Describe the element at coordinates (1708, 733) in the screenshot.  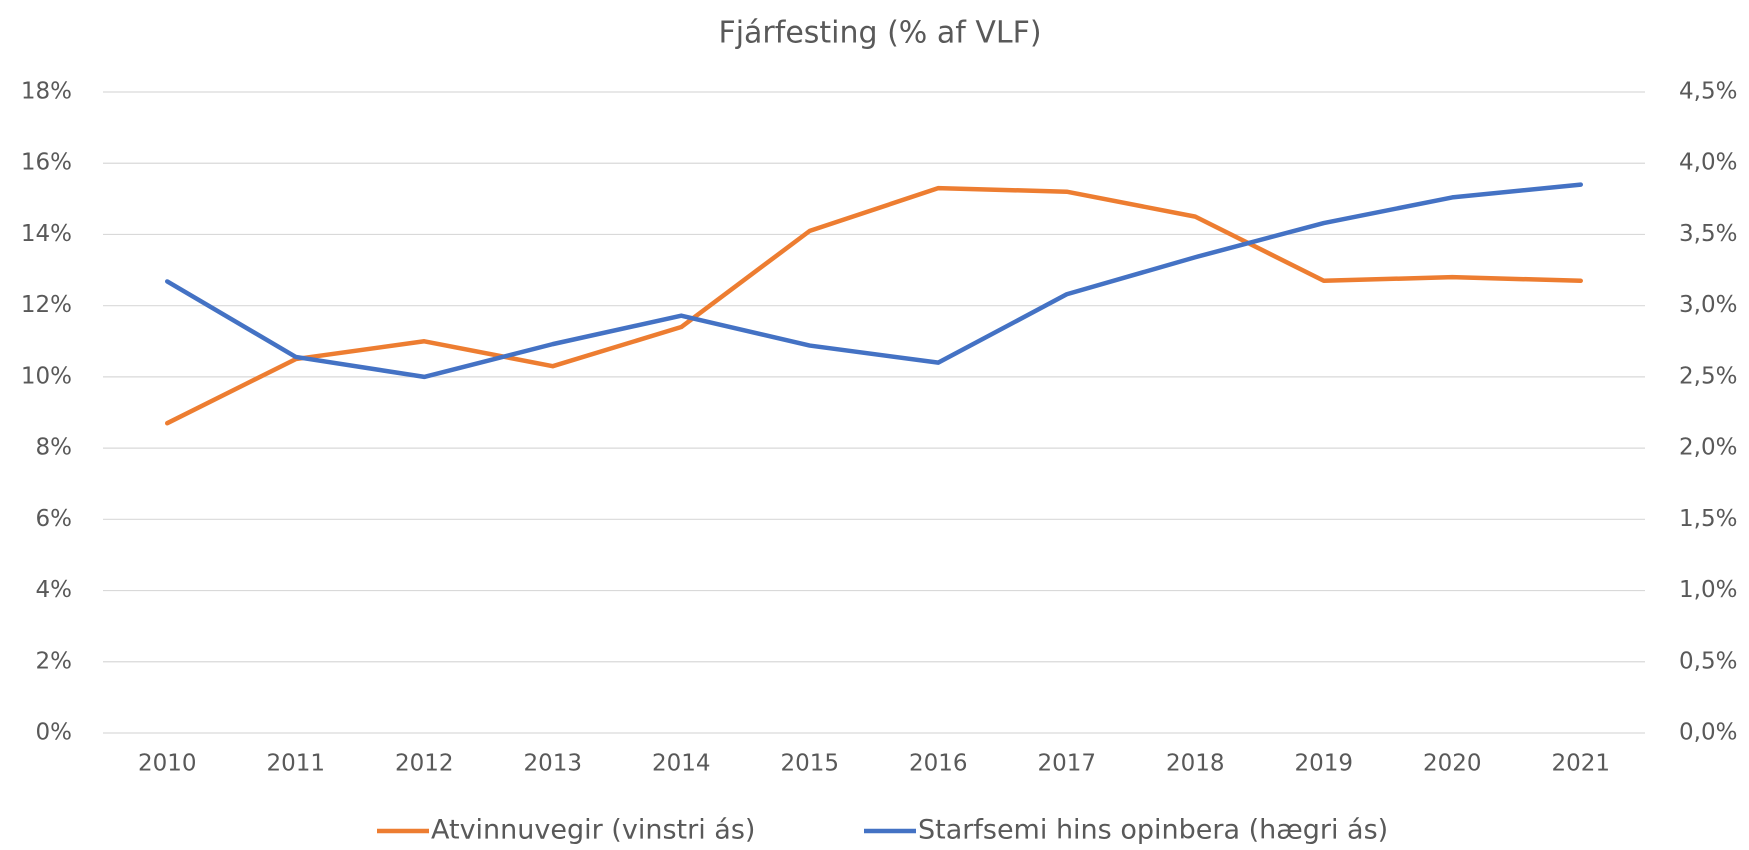
I see `y2-tick-label: 0,0%` at that location.